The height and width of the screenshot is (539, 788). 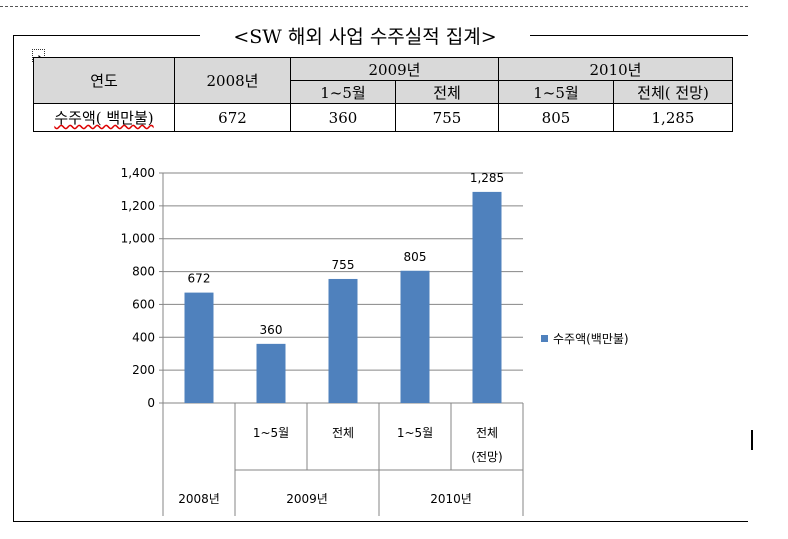 I want to click on y-tick-label: 600, so click(x=143, y=304).